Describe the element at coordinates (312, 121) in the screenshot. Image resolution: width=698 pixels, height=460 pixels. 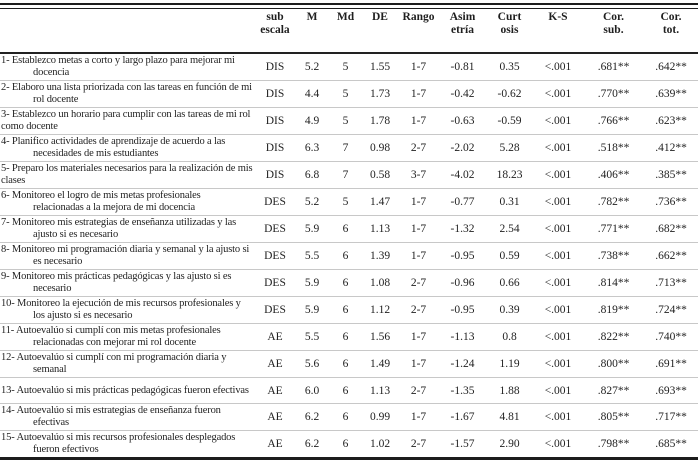
I see `mean-cell: 4.9` at that location.